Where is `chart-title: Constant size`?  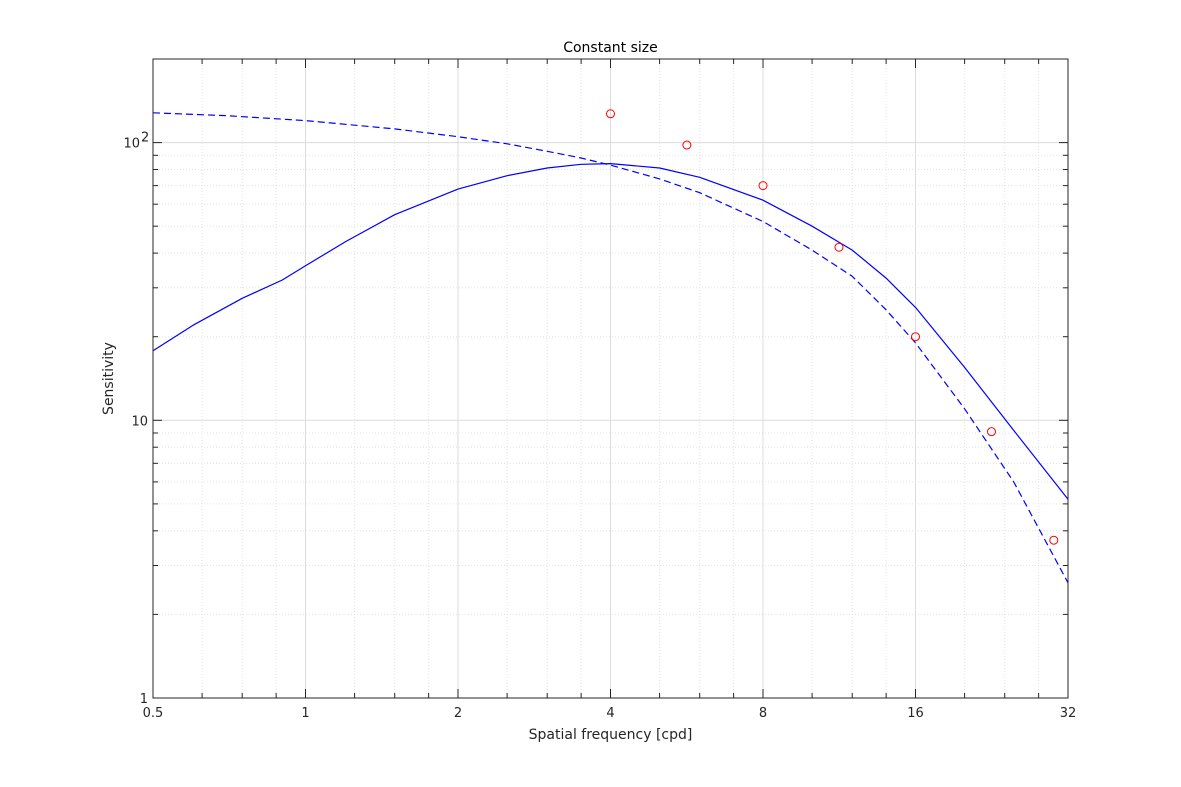
chart-title: Constant size is located at coordinates (610, 48).